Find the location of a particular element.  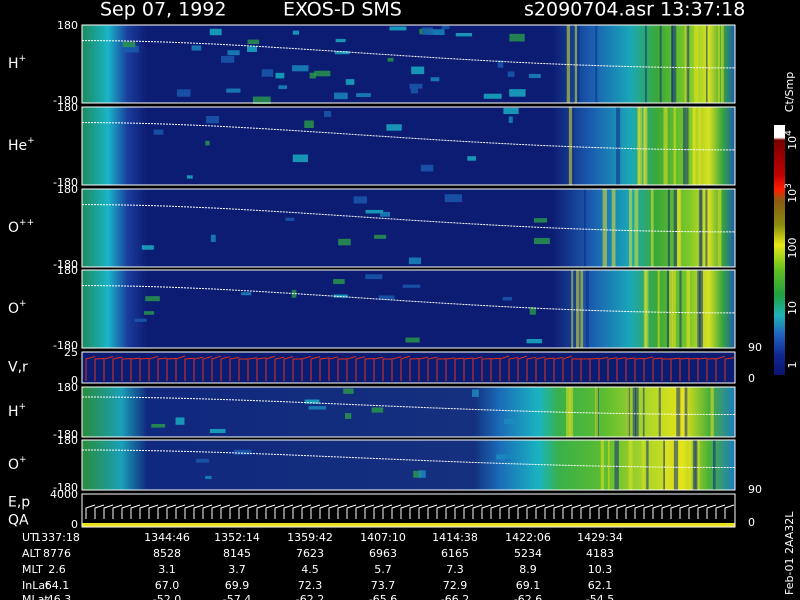

energy-panel is located at coordinates (408, 510).